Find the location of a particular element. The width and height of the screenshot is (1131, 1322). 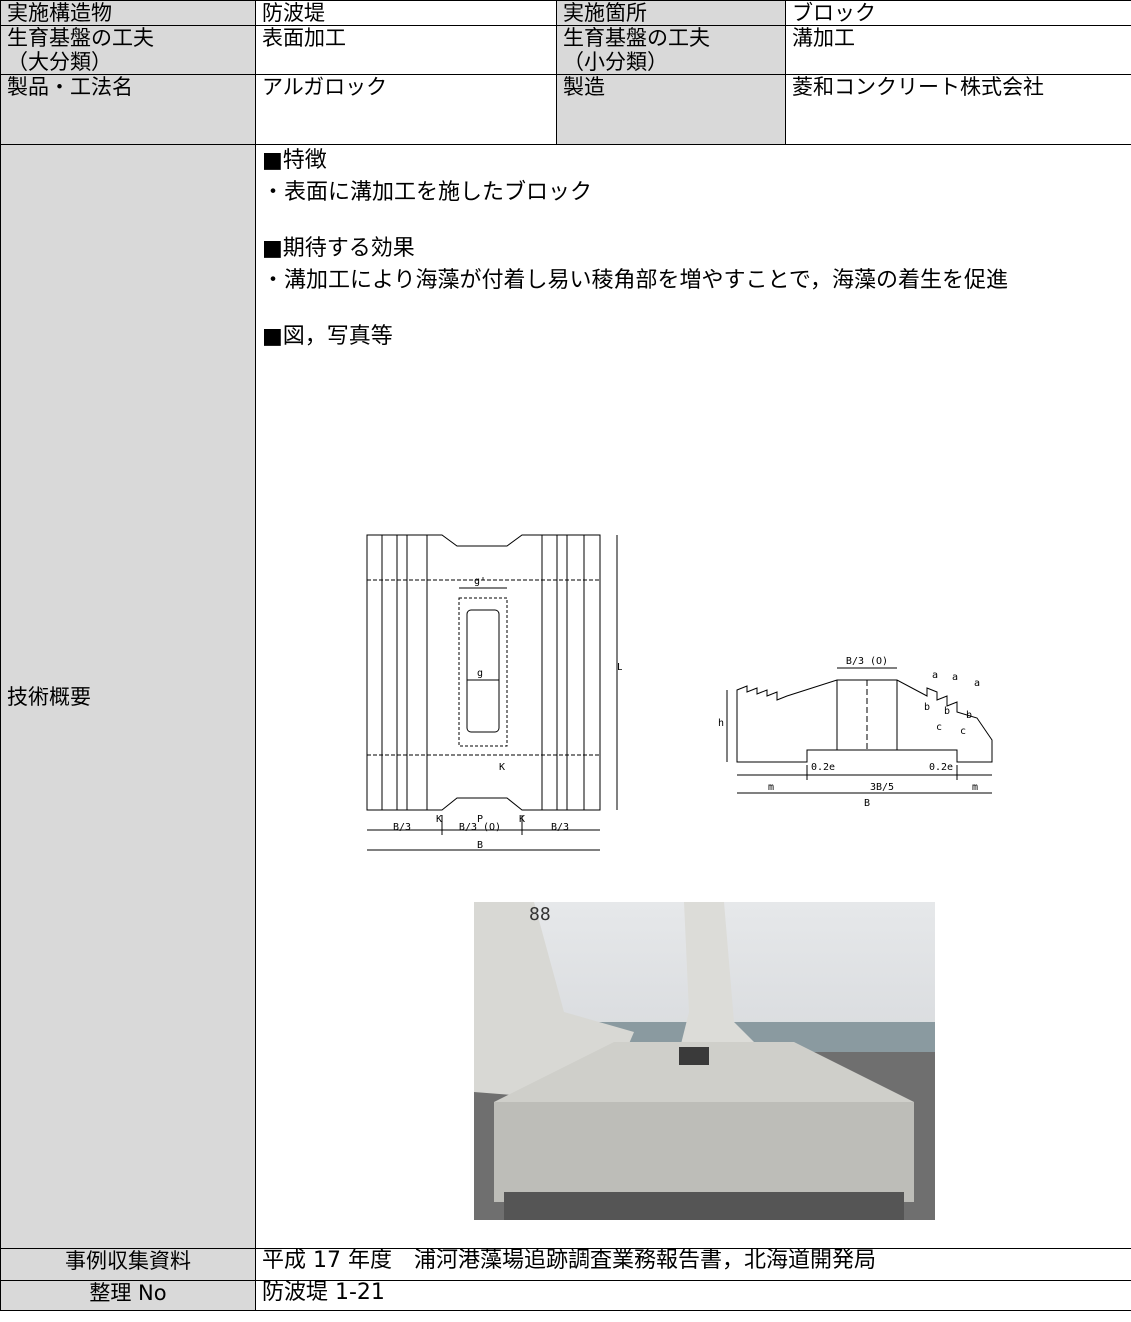

row-label: 整理 No is located at coordinates (128, 1293).